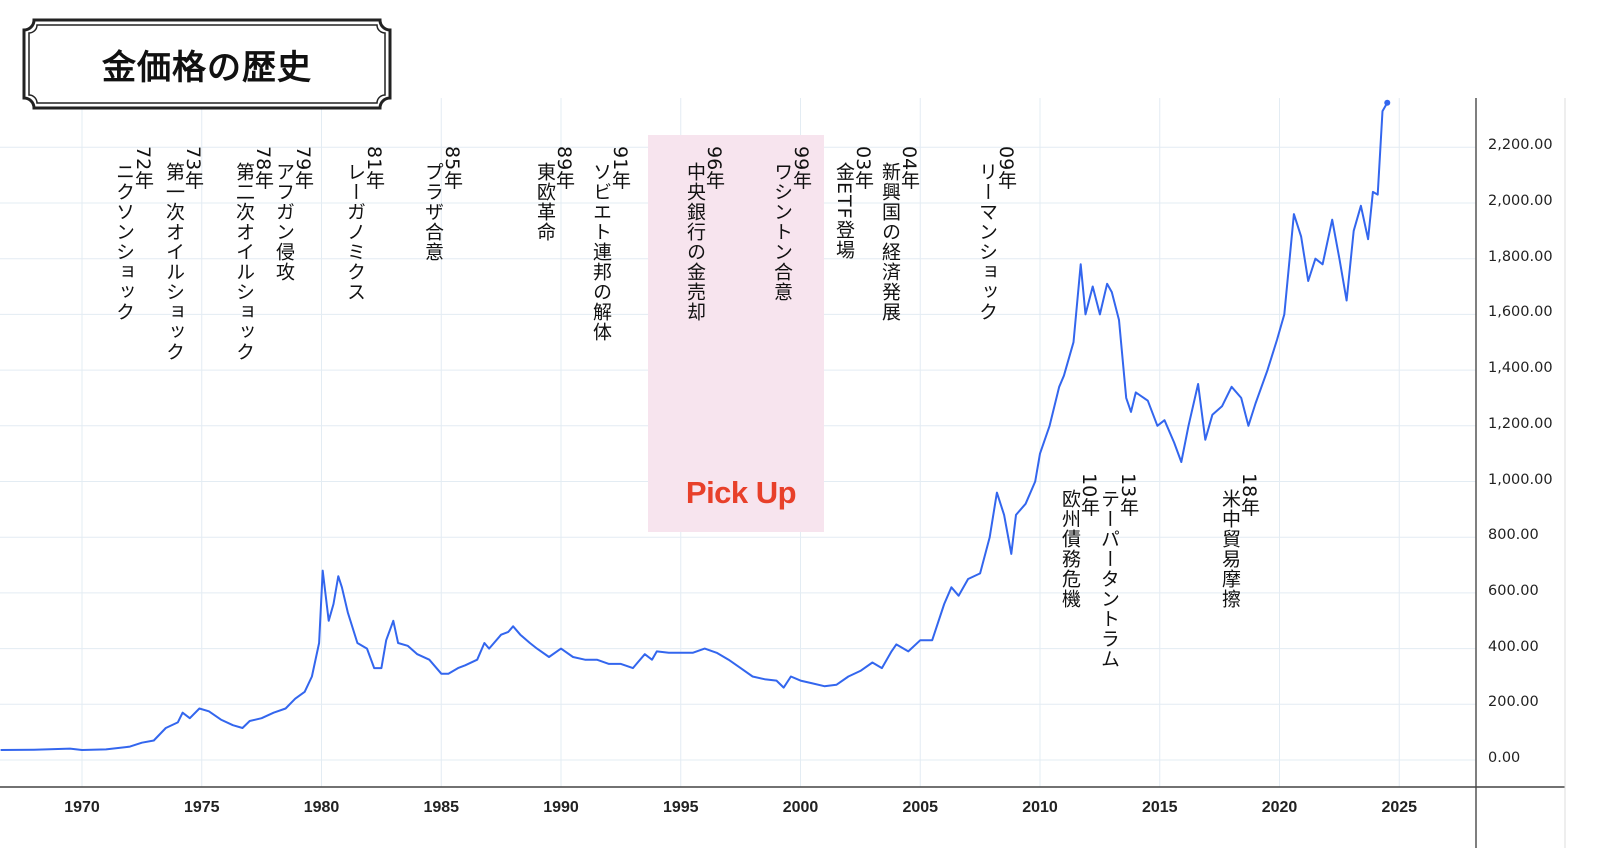  What do you see at coordinates (741, 492) in the screenshot?
I see `pickup-label: Pick Up` at bounding box center [741, 492].